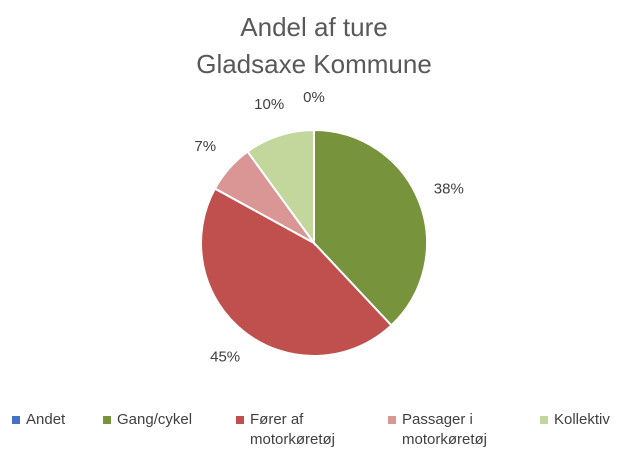 This screenshot has width=628, height=453. What do you see at coordinates (293, 429) in the screenshot?
I see `legend-label: Fører af motorkøretøj` at bounding box center [293, 429].